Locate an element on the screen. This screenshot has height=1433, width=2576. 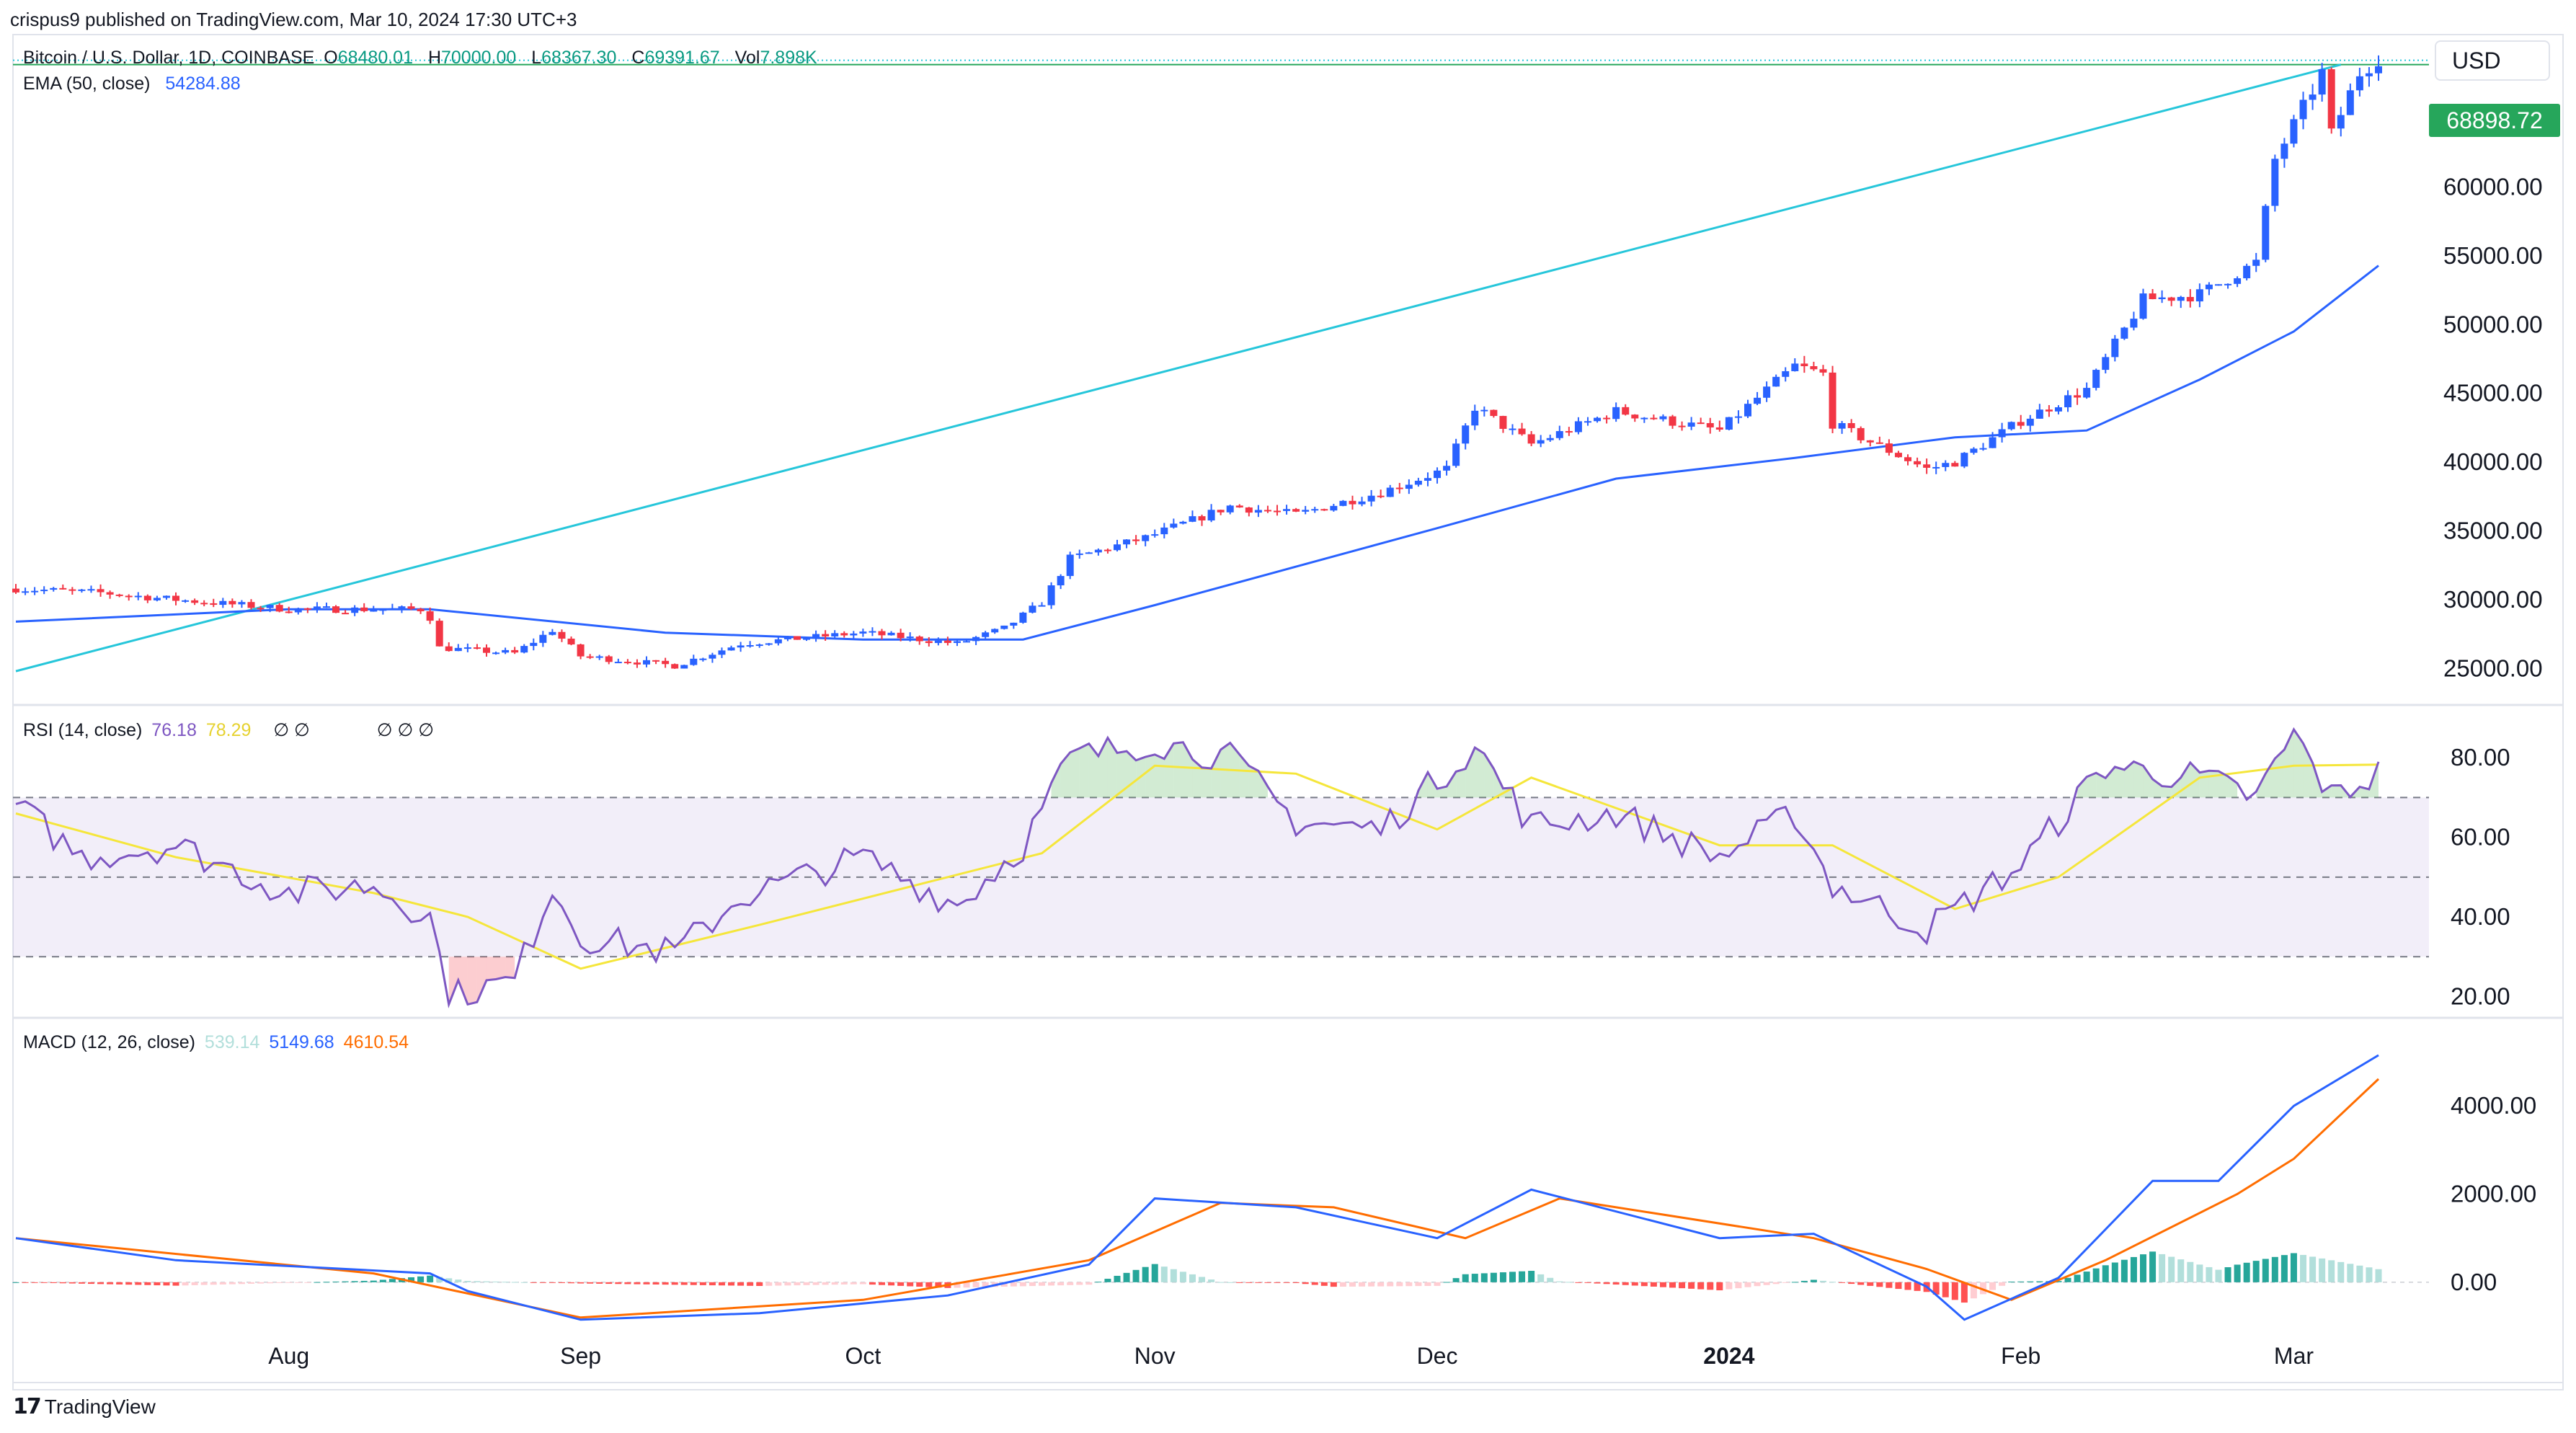
low-value: 68367.30 is located at coordinates (579, 58).